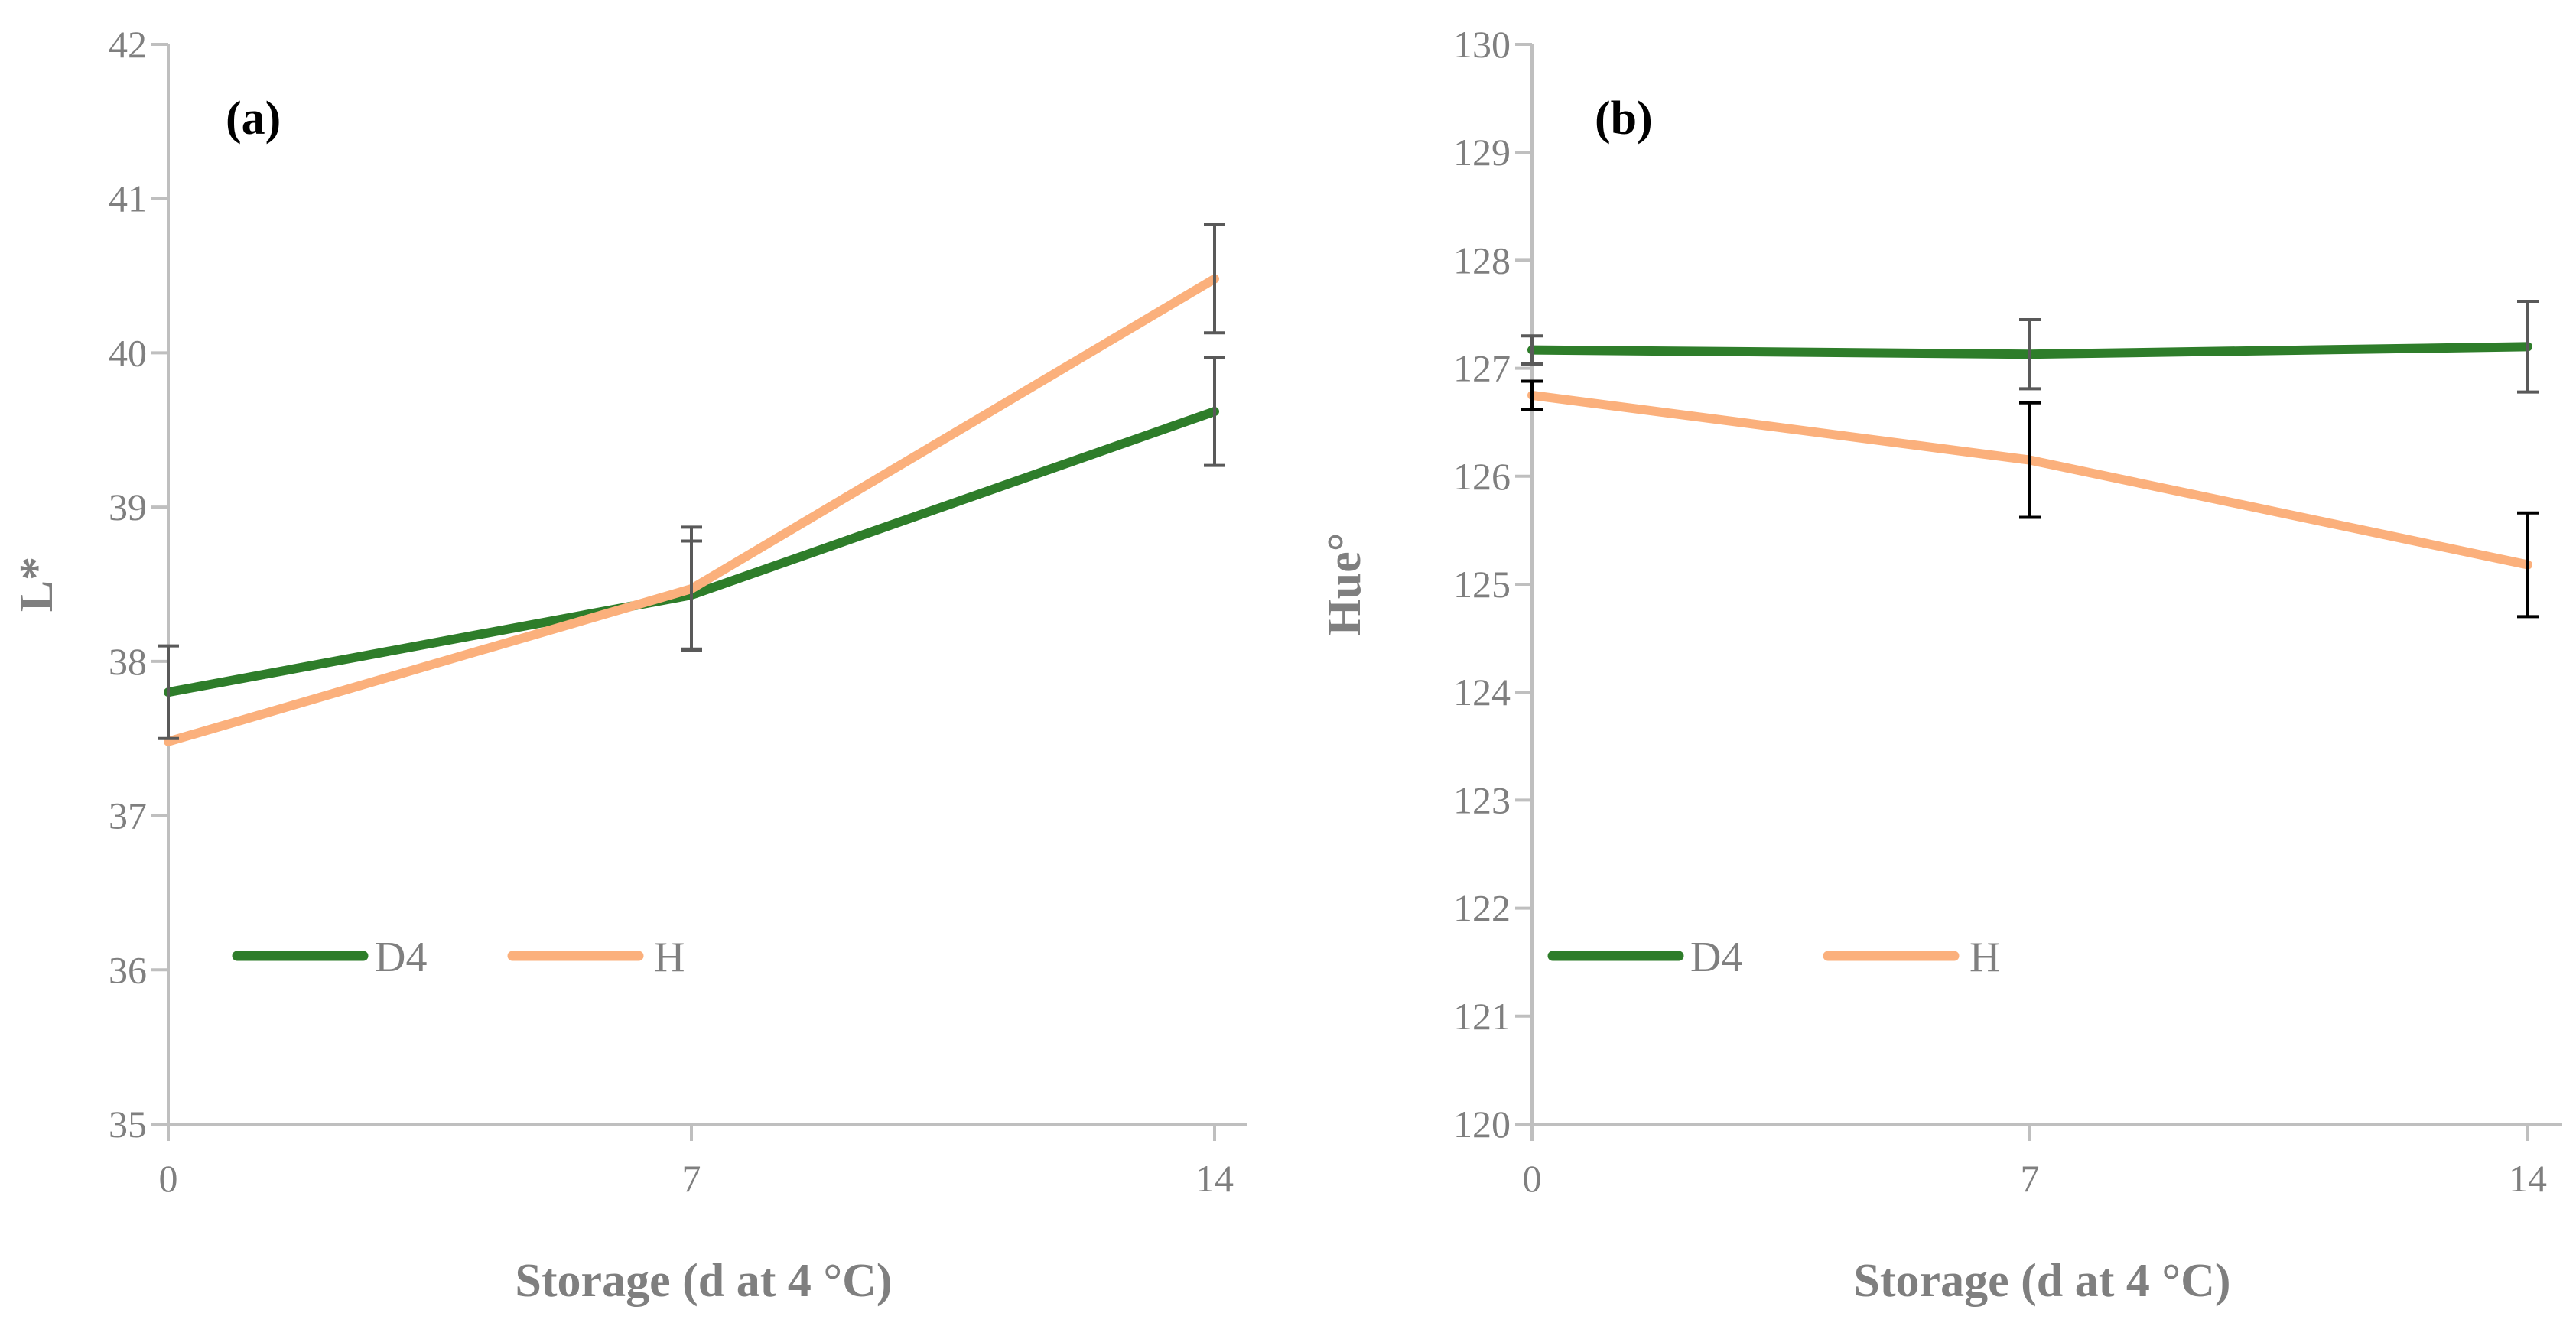 The width and height of the screenshot is (2576, 1339). Describe the element at coordinates (128, 198) in the screenshot. I see `y-tick-label: 41` at that location.